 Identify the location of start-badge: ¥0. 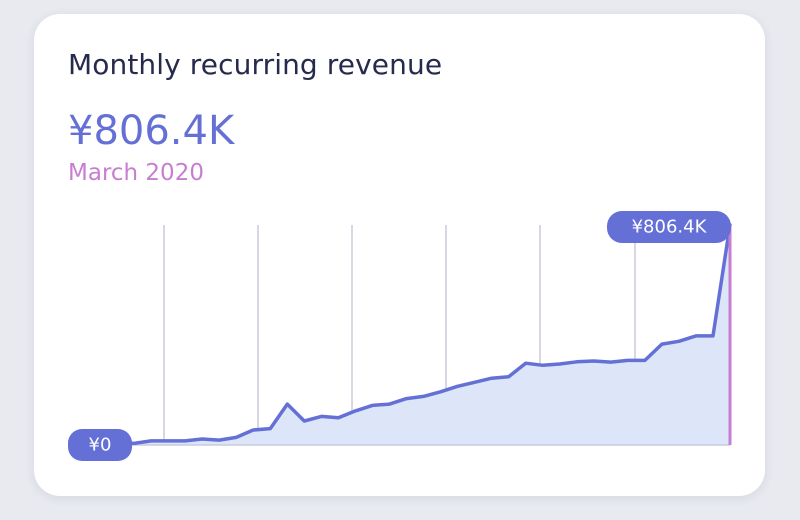
(100, 445).